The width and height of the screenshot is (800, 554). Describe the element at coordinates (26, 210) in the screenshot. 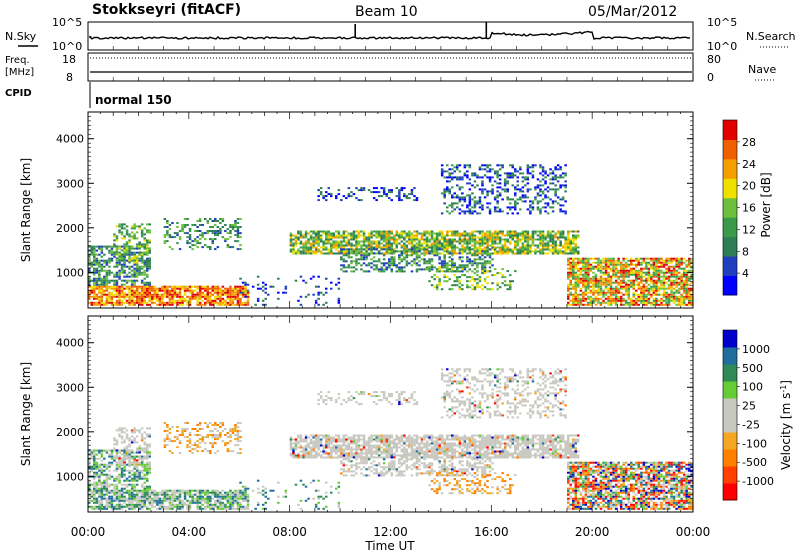

I see `power-ylabel: Slant Range [km]` at that location.